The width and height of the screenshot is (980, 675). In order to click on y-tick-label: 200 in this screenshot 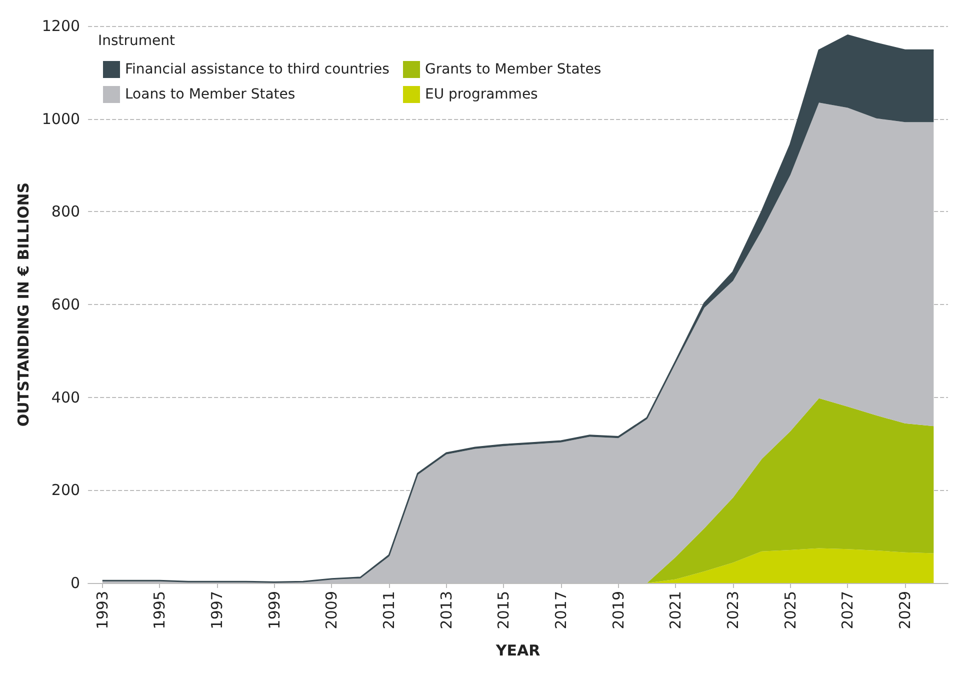, I will do `click(65, 490)`.